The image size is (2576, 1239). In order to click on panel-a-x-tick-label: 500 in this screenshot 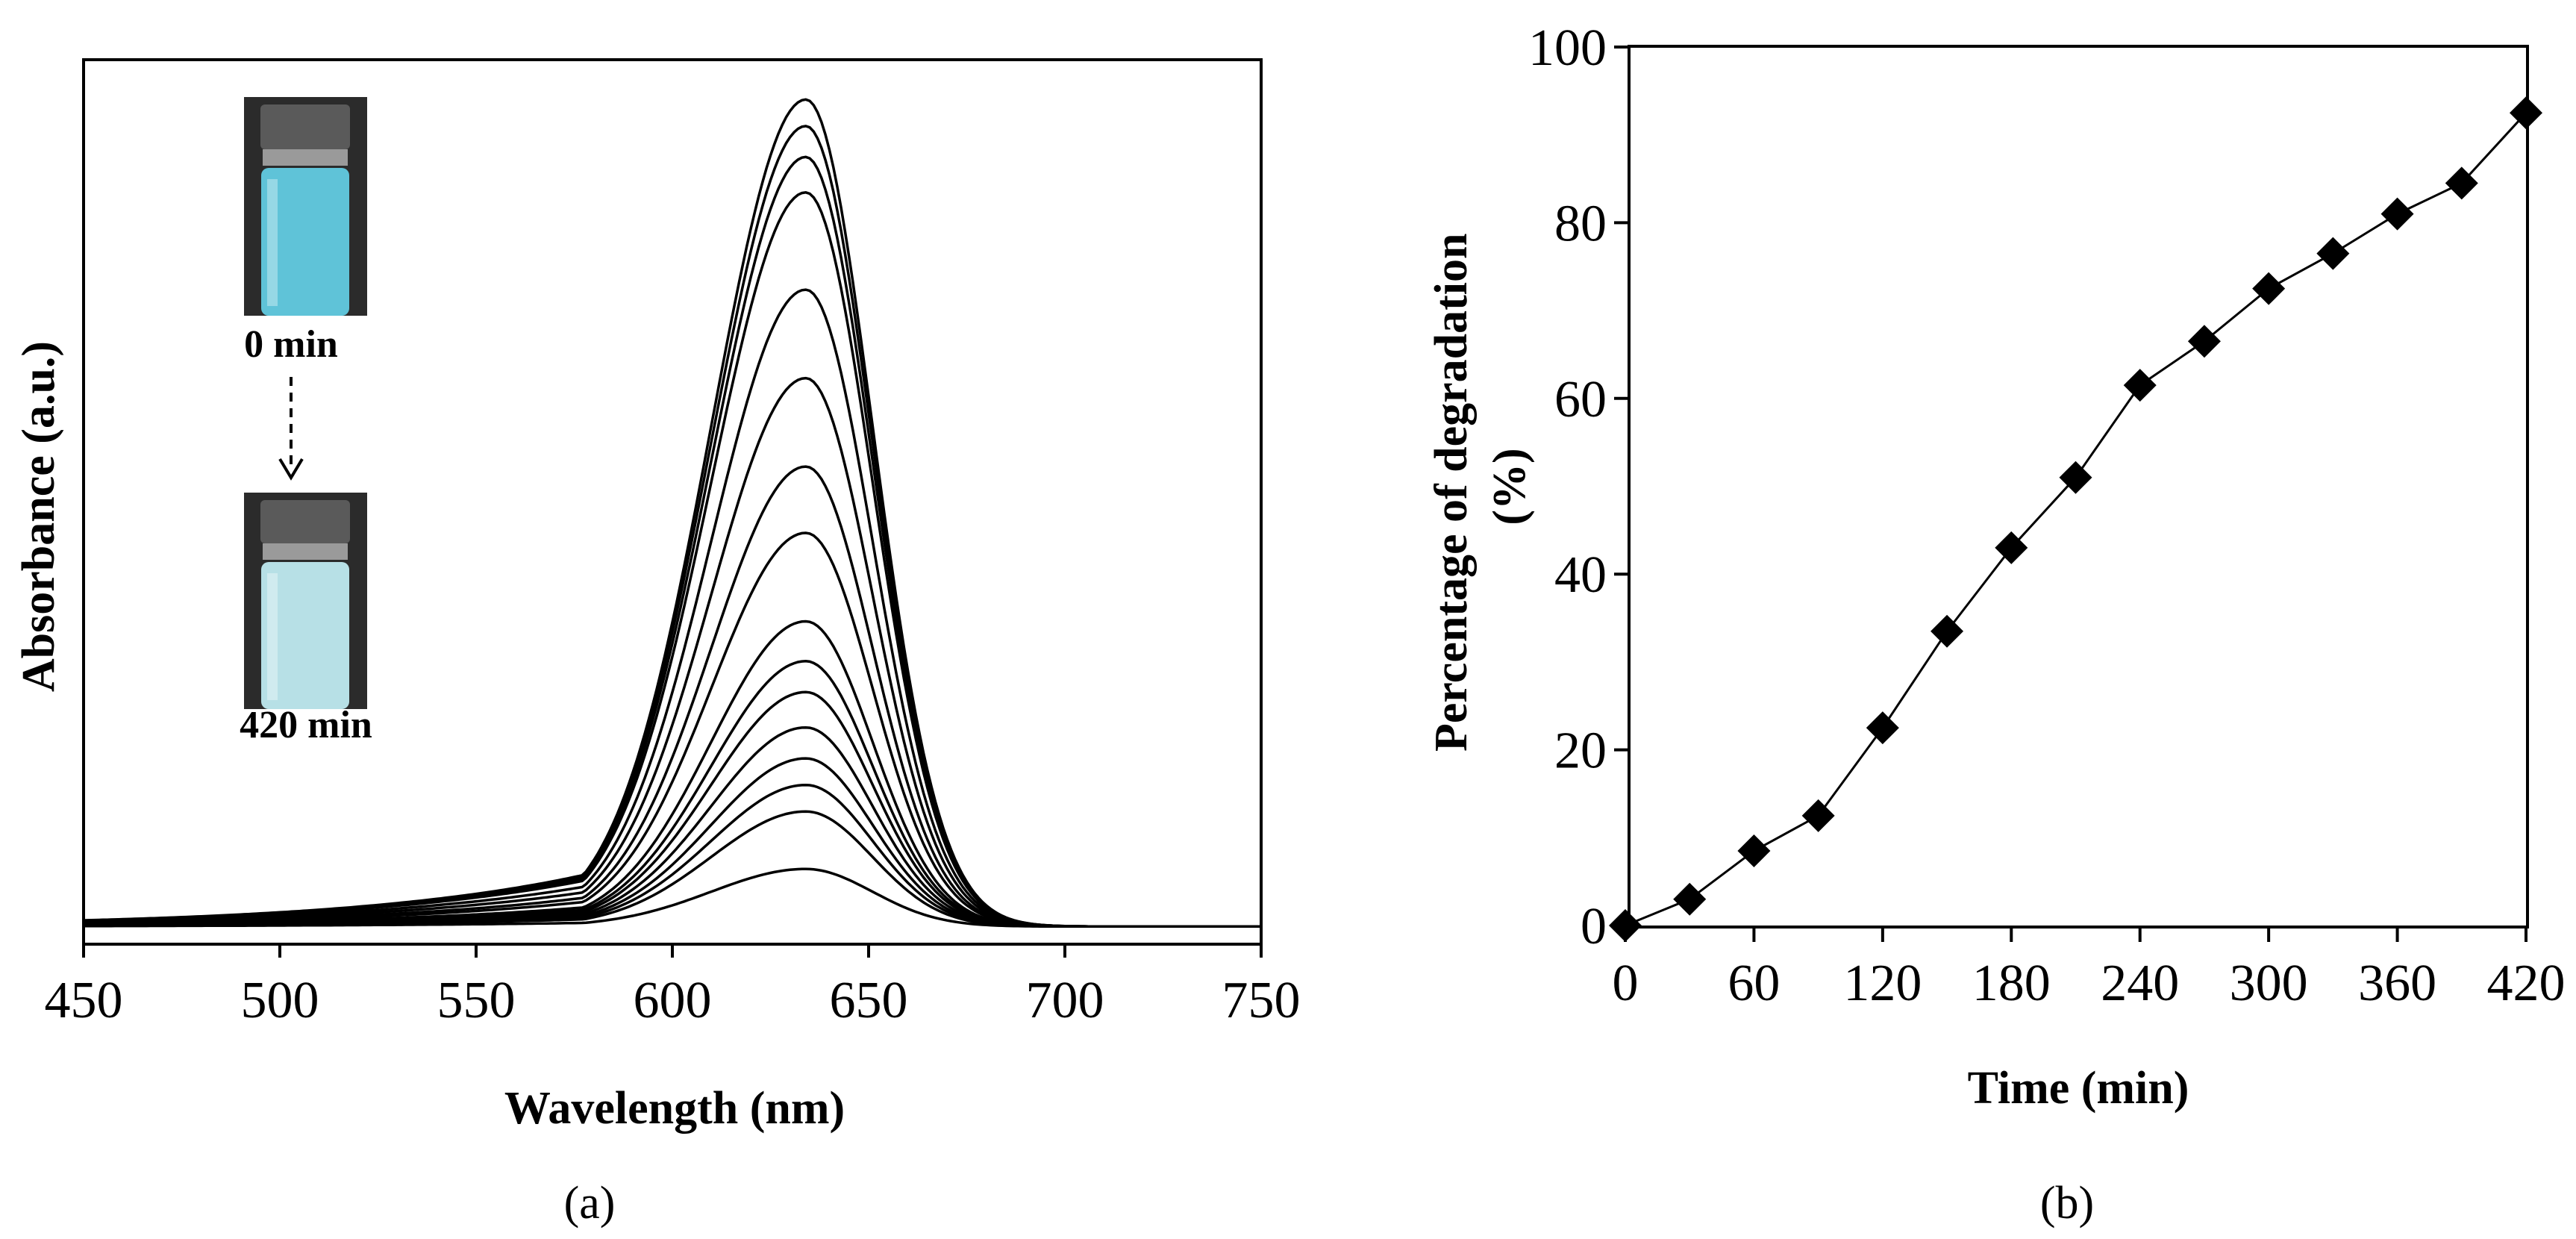, I will do `click(280, 1000)`.